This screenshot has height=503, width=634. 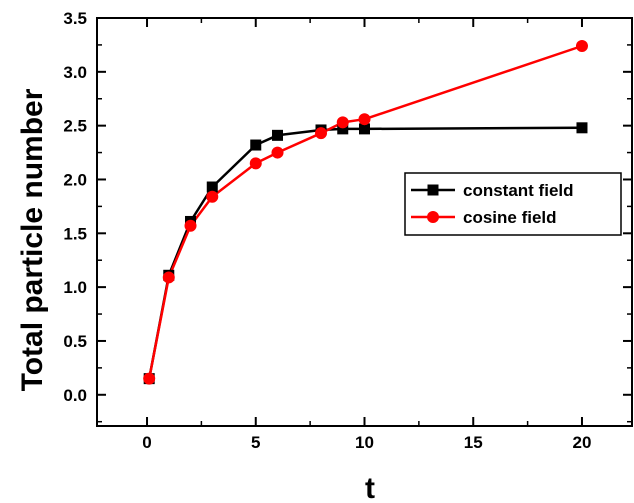 I want to click on y-tick-label: 0.5, so click(x=75, y=341).